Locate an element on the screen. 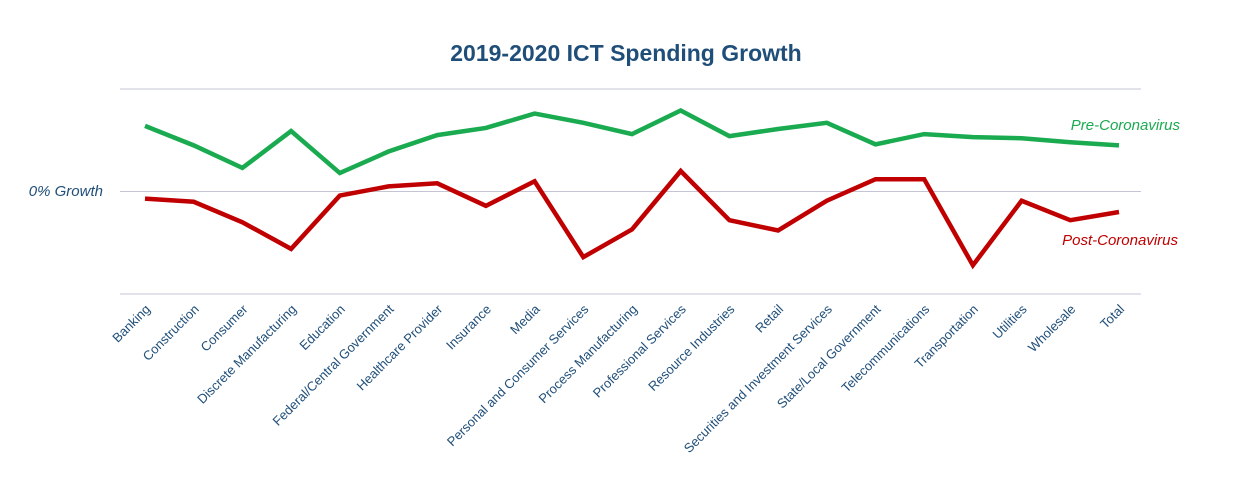 This screenshot has height=504, width=1236. tick-label: Retail is located at coordinates (769, 318).